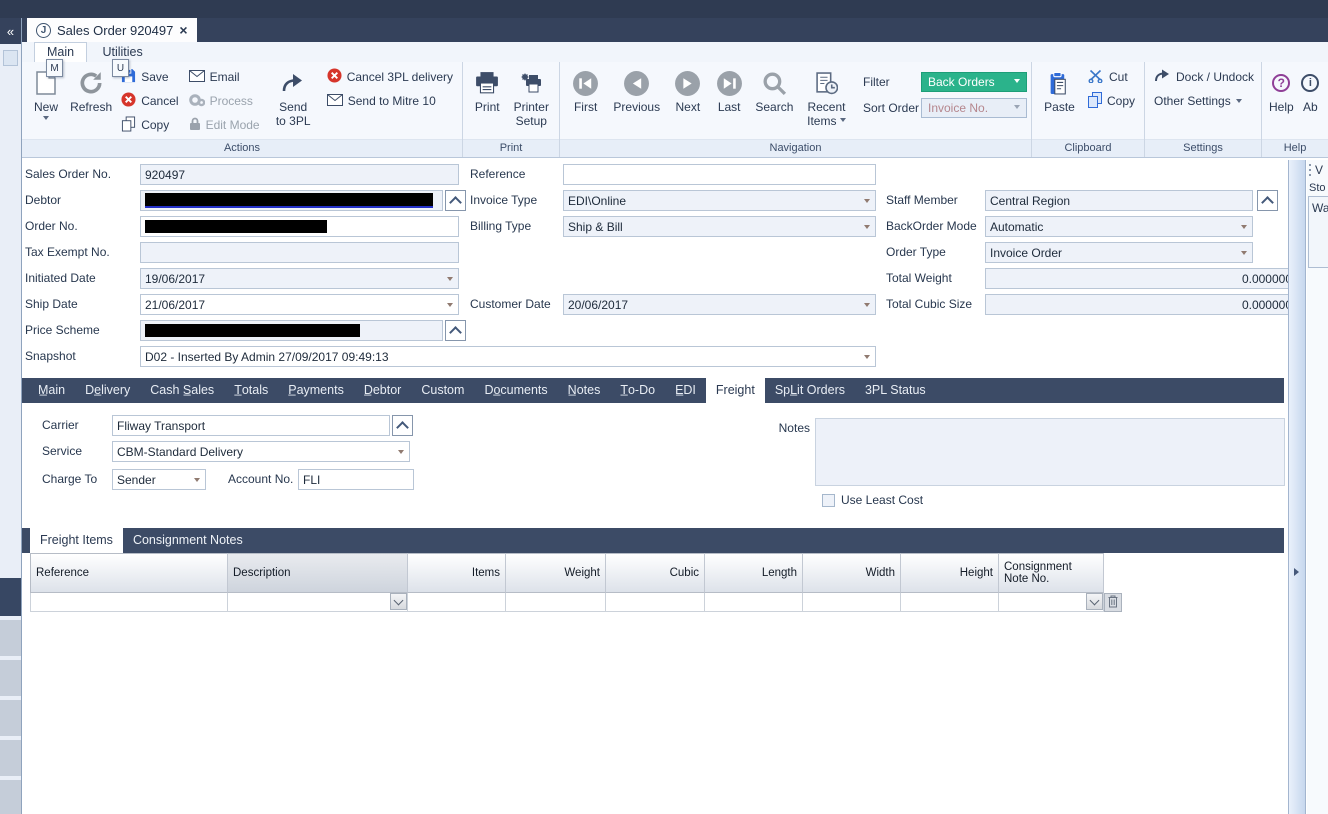  What do you see at coordinates (1204, 77) in the screenshot?
I see `dock-undock-button: Dock / Undock` at bounding box center [1204, 77].